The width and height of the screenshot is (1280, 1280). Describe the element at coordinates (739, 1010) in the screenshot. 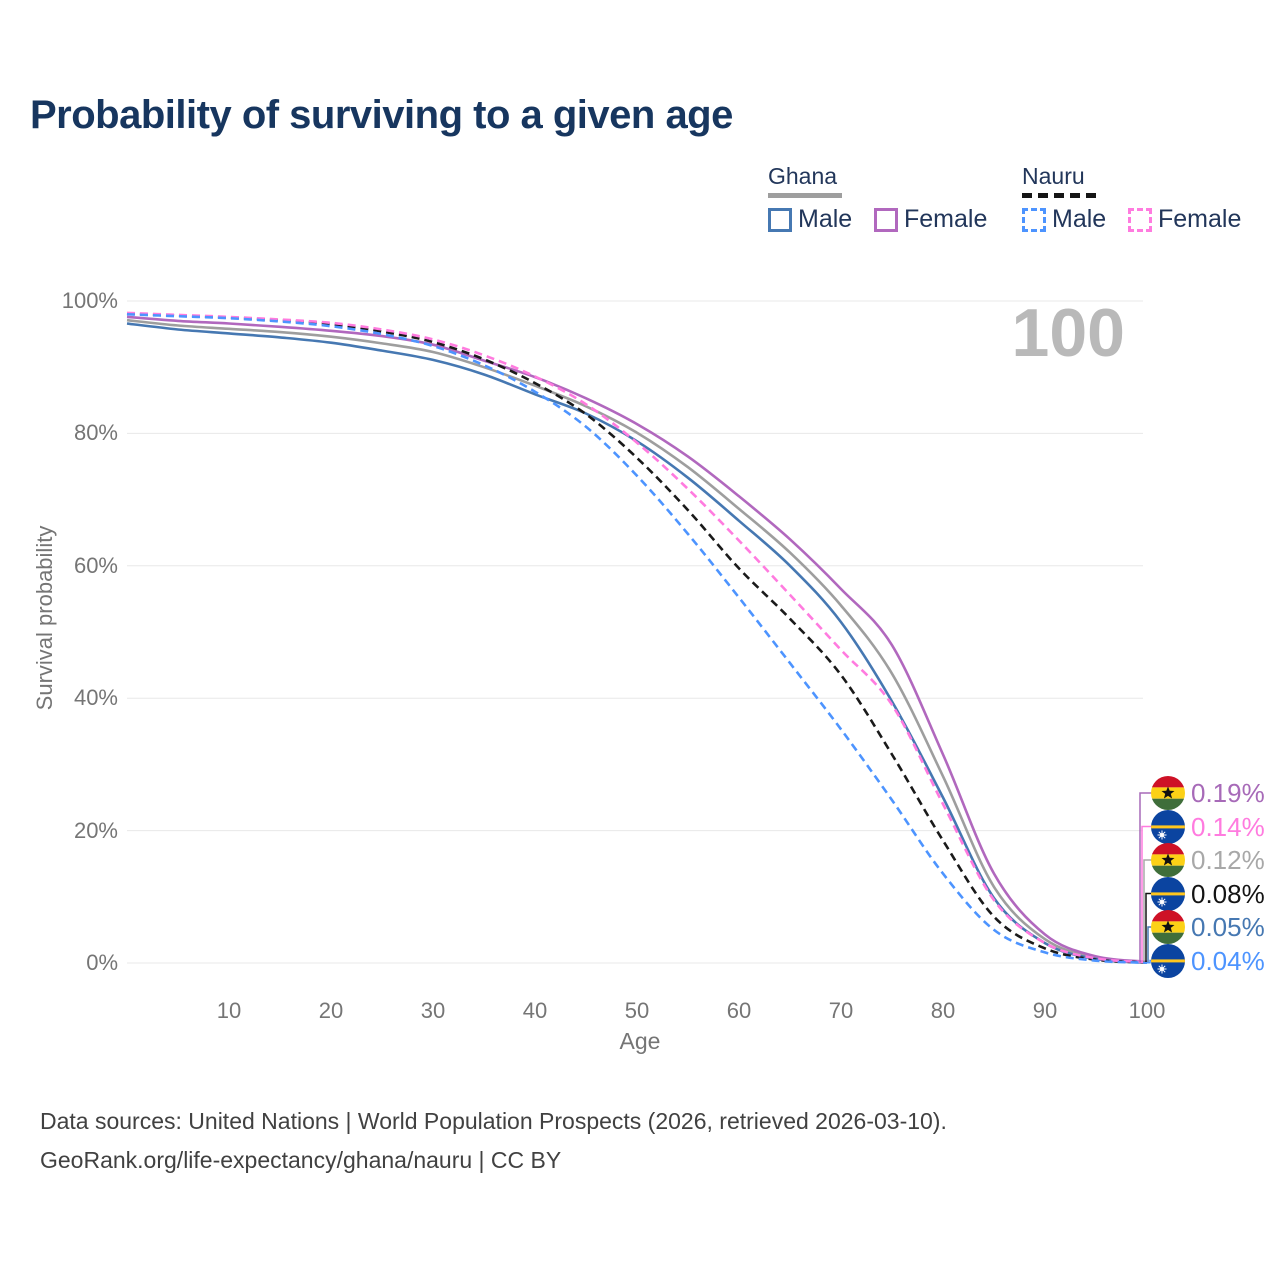

I see `x-tick-label: 60` at that location.